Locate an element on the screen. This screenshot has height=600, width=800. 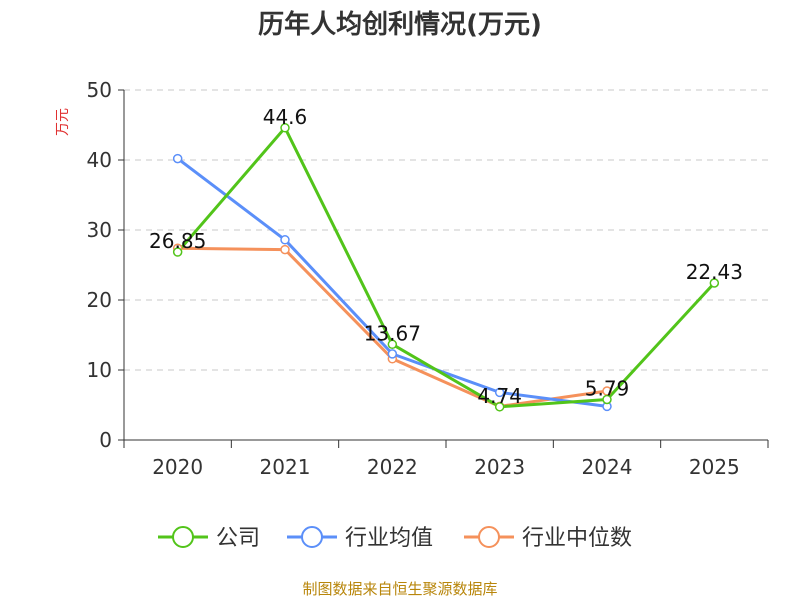
legend-label: 行业中位数 is located at coordinates (577, 538).